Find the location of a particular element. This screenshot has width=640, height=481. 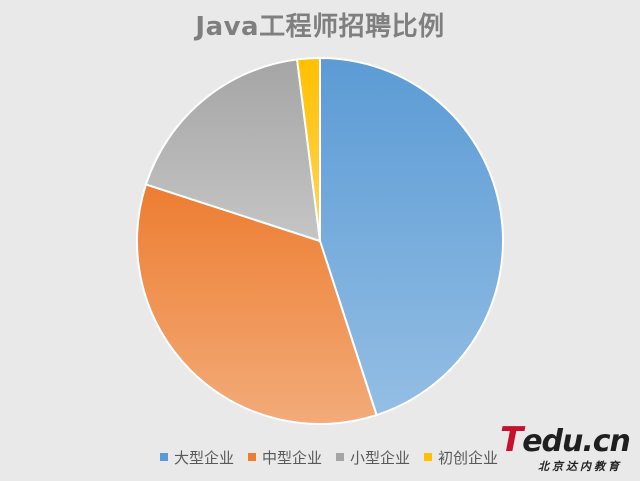

legend-label-large: 大型企业 is located at coordinates (204, 457).